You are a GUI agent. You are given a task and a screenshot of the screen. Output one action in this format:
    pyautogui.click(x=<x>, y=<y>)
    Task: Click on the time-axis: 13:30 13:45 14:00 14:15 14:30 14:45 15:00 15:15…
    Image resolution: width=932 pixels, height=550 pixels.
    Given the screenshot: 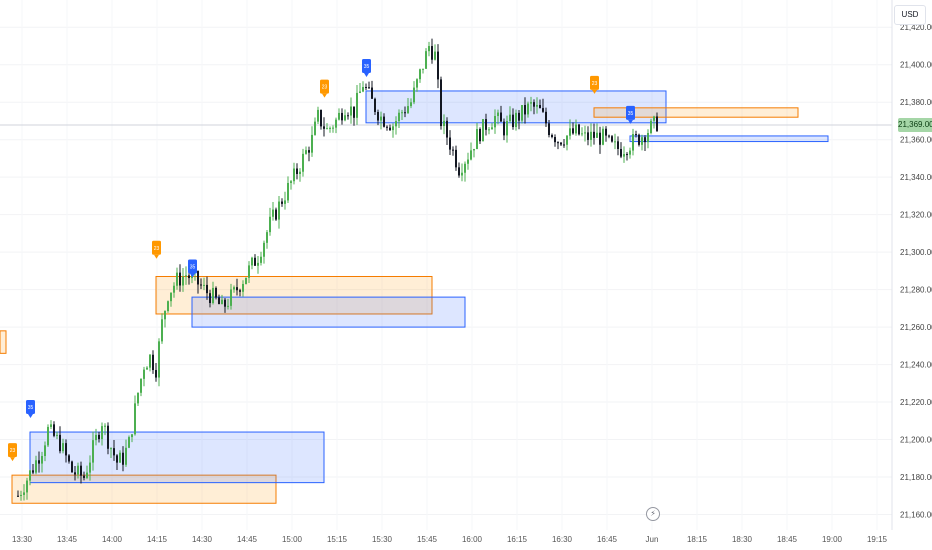 What is the action you would take?
    pyautogui.click(x=450, y=539)
    